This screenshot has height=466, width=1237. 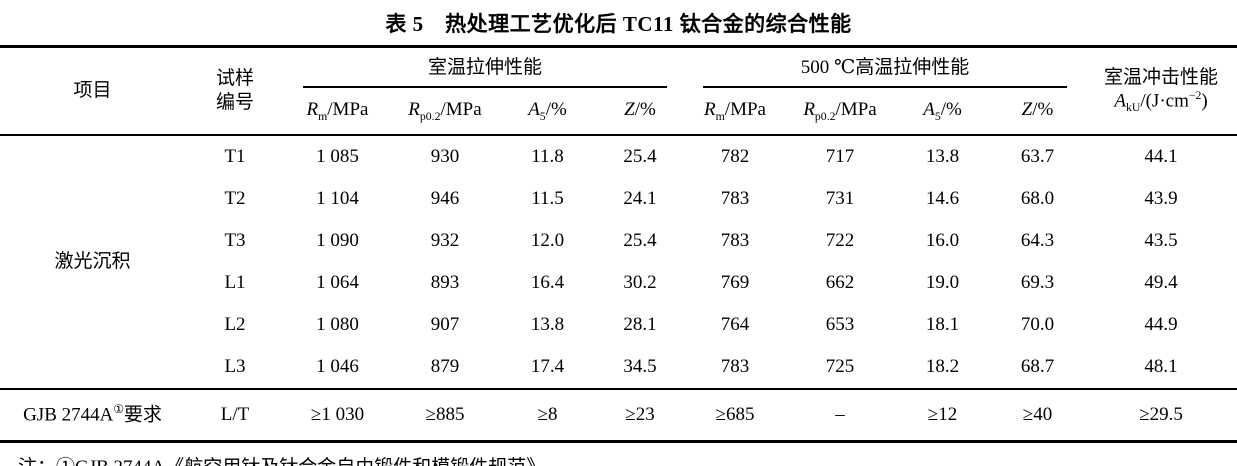 I want to click on group-header-500c-tensile: 500 ℃高温拉伸性能, so click(x=885, y=67).